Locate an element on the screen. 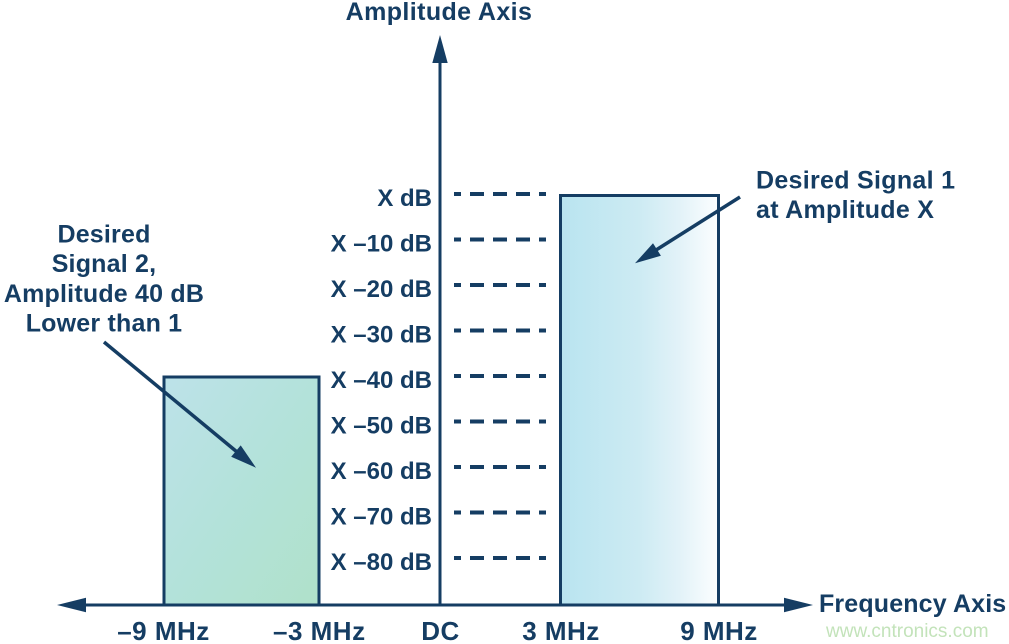 This screenshot has width=1009, height=644. svg-text: X dB is located at coordinates (404, 198).